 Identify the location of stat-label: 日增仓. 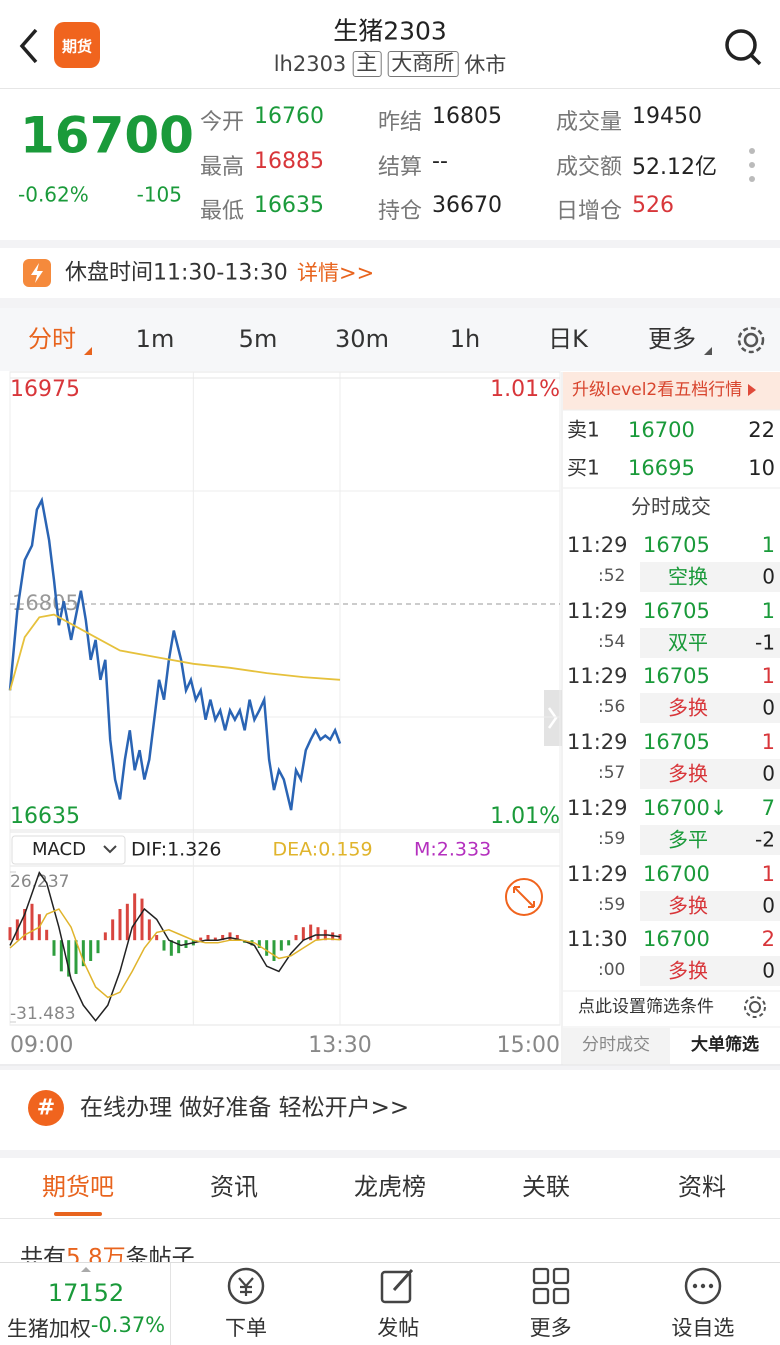
(589, 211).